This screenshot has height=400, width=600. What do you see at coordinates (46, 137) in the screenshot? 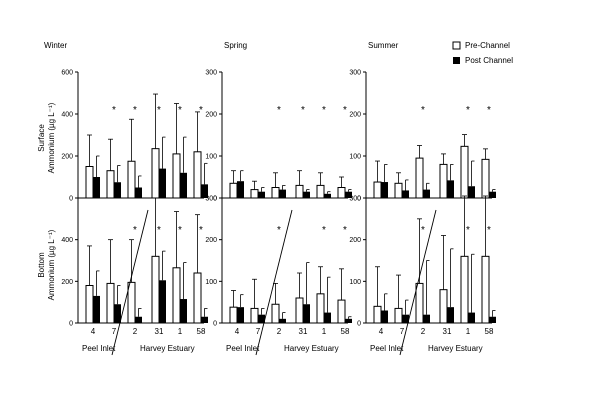
I see `surface-y-axis-label: Surface Ammonium (µg L⁻¹)` at bounding box center [46, 137].